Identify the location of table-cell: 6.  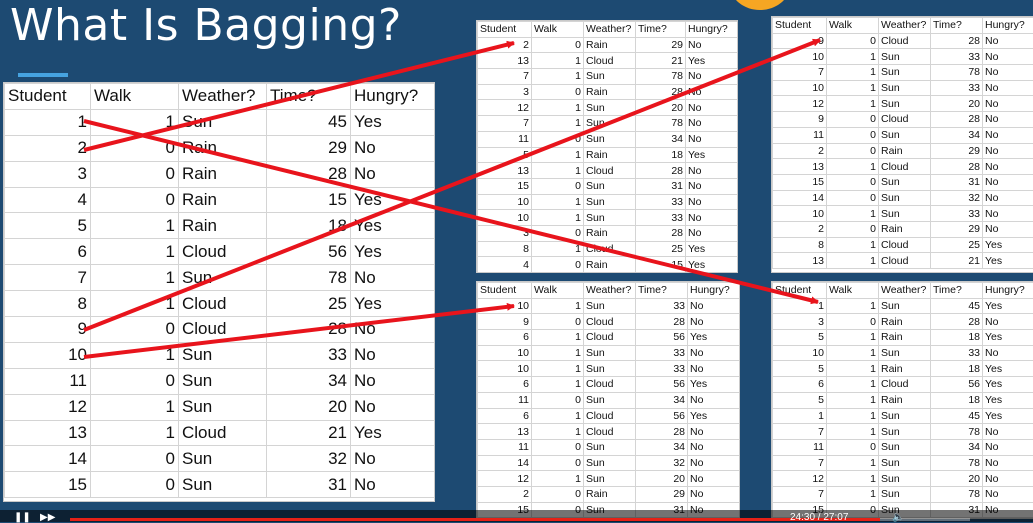
(505, 385).